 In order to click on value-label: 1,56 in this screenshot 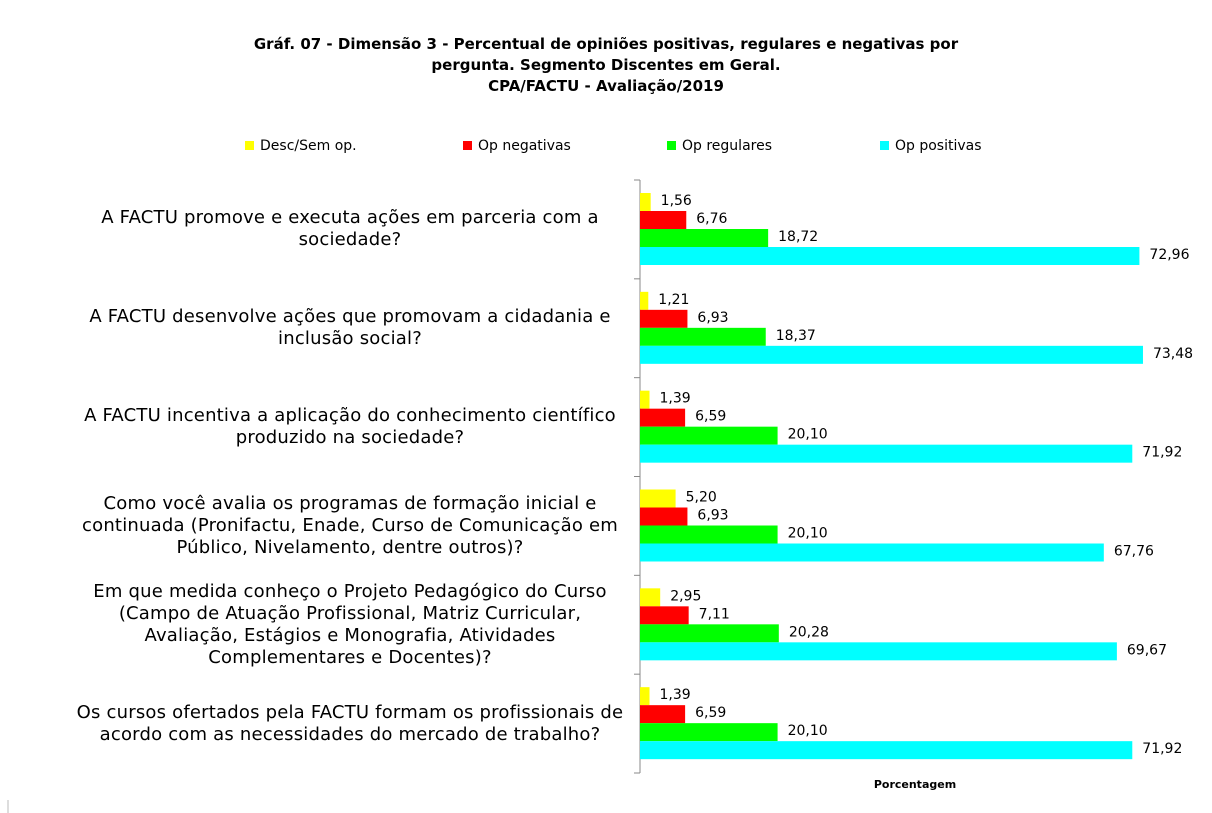, I will do `click(676, 201)`.